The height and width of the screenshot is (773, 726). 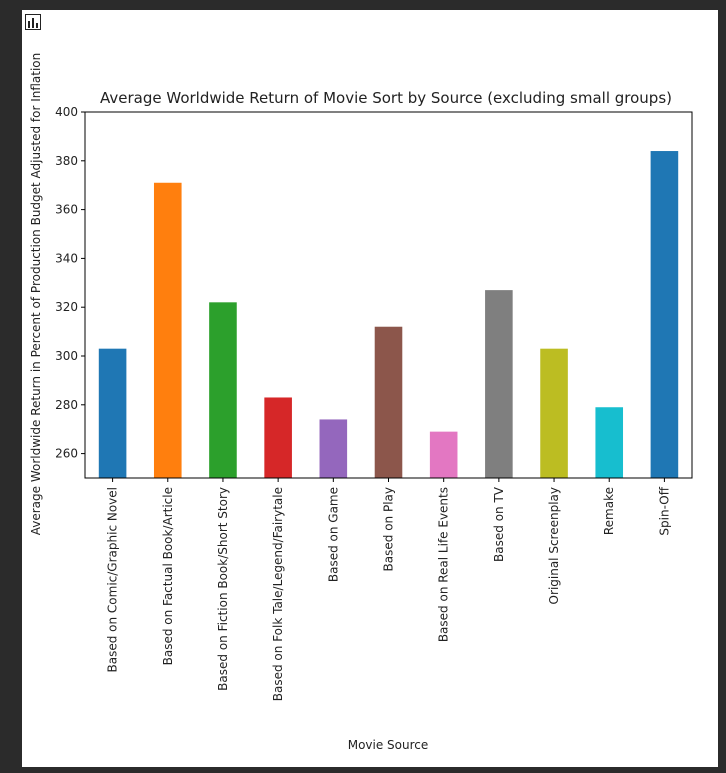 What do you see at coordinates (388, 745) in the screenshot?
I see `x-axis-label: Movie Source` at bounding box center [388, 745].